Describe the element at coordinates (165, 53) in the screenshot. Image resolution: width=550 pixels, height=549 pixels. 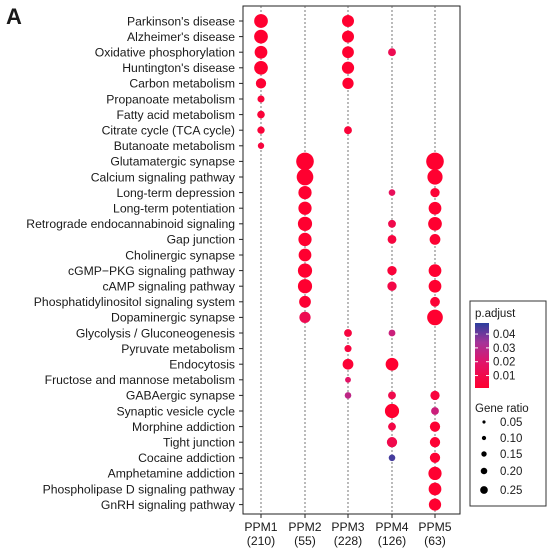
I see `term-label: Oxidative phosphorylation` at that location.